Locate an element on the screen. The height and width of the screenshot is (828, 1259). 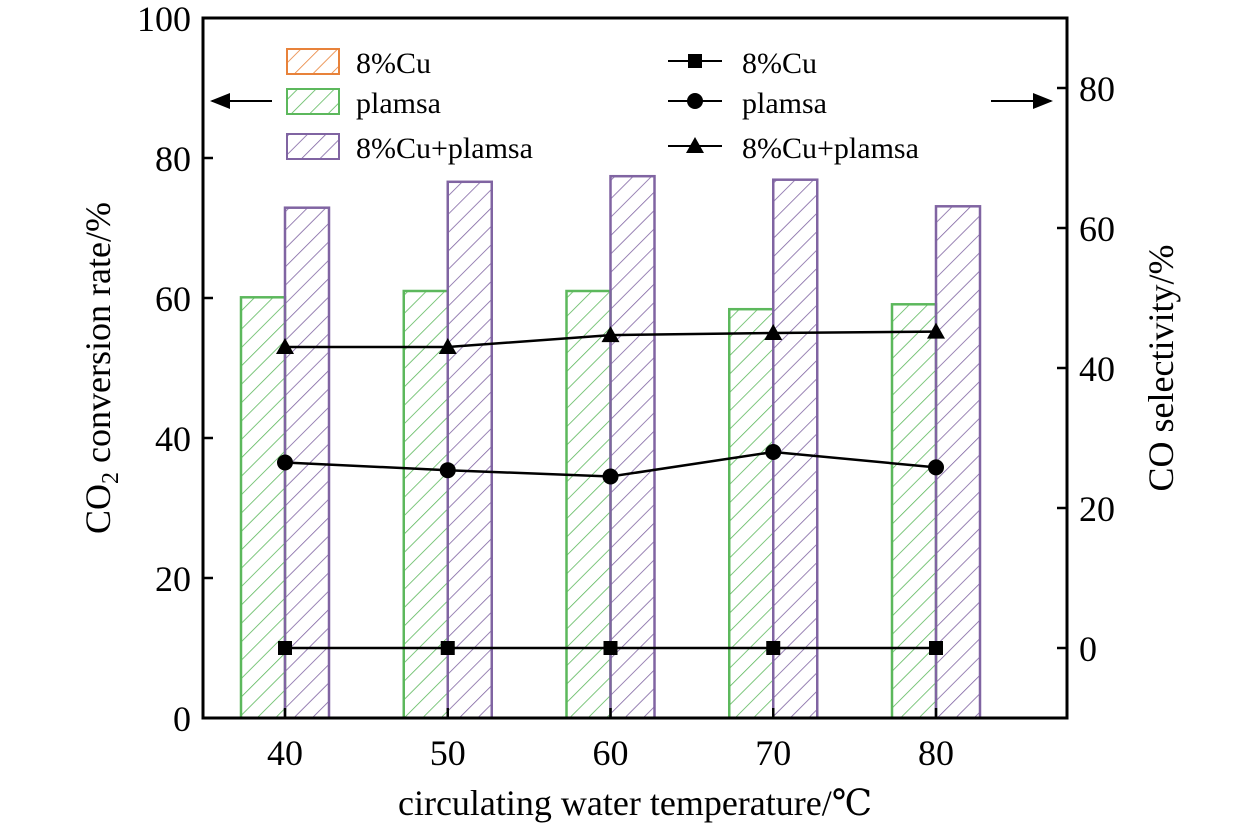
x-tick-label: 60 is located at coordinates (611, 753).